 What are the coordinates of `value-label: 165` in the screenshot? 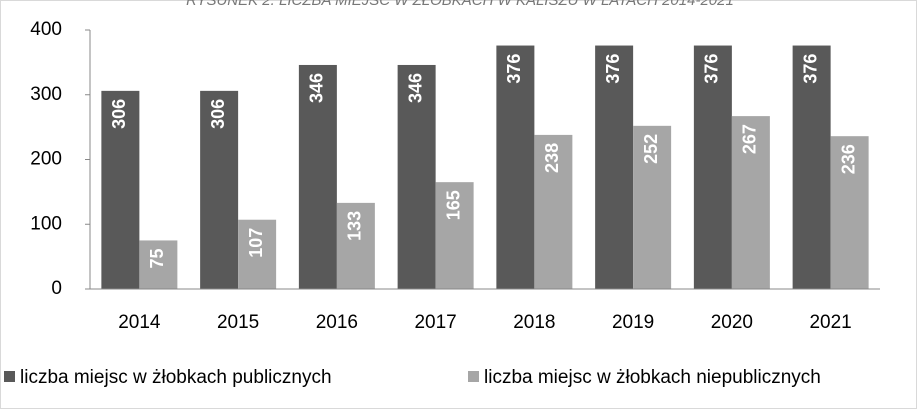 It's located at (453, 205).